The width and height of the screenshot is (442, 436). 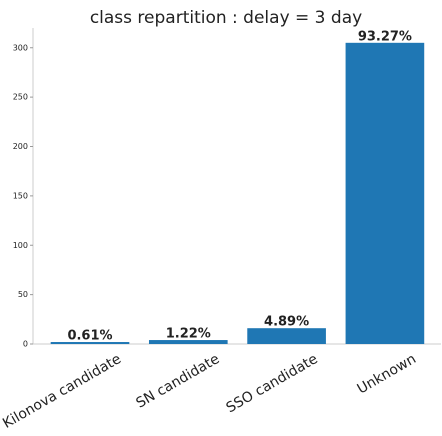 What do you see at coordinates (62, 391) in the screenshot?
I see `x-tick-label: Kilonova candidate` at bounding box center [62, 391].